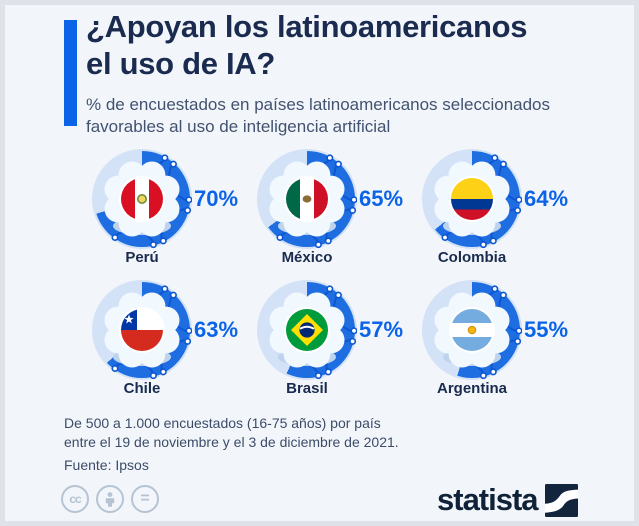  I want to click on country-label: Perú, so click(142, 257).